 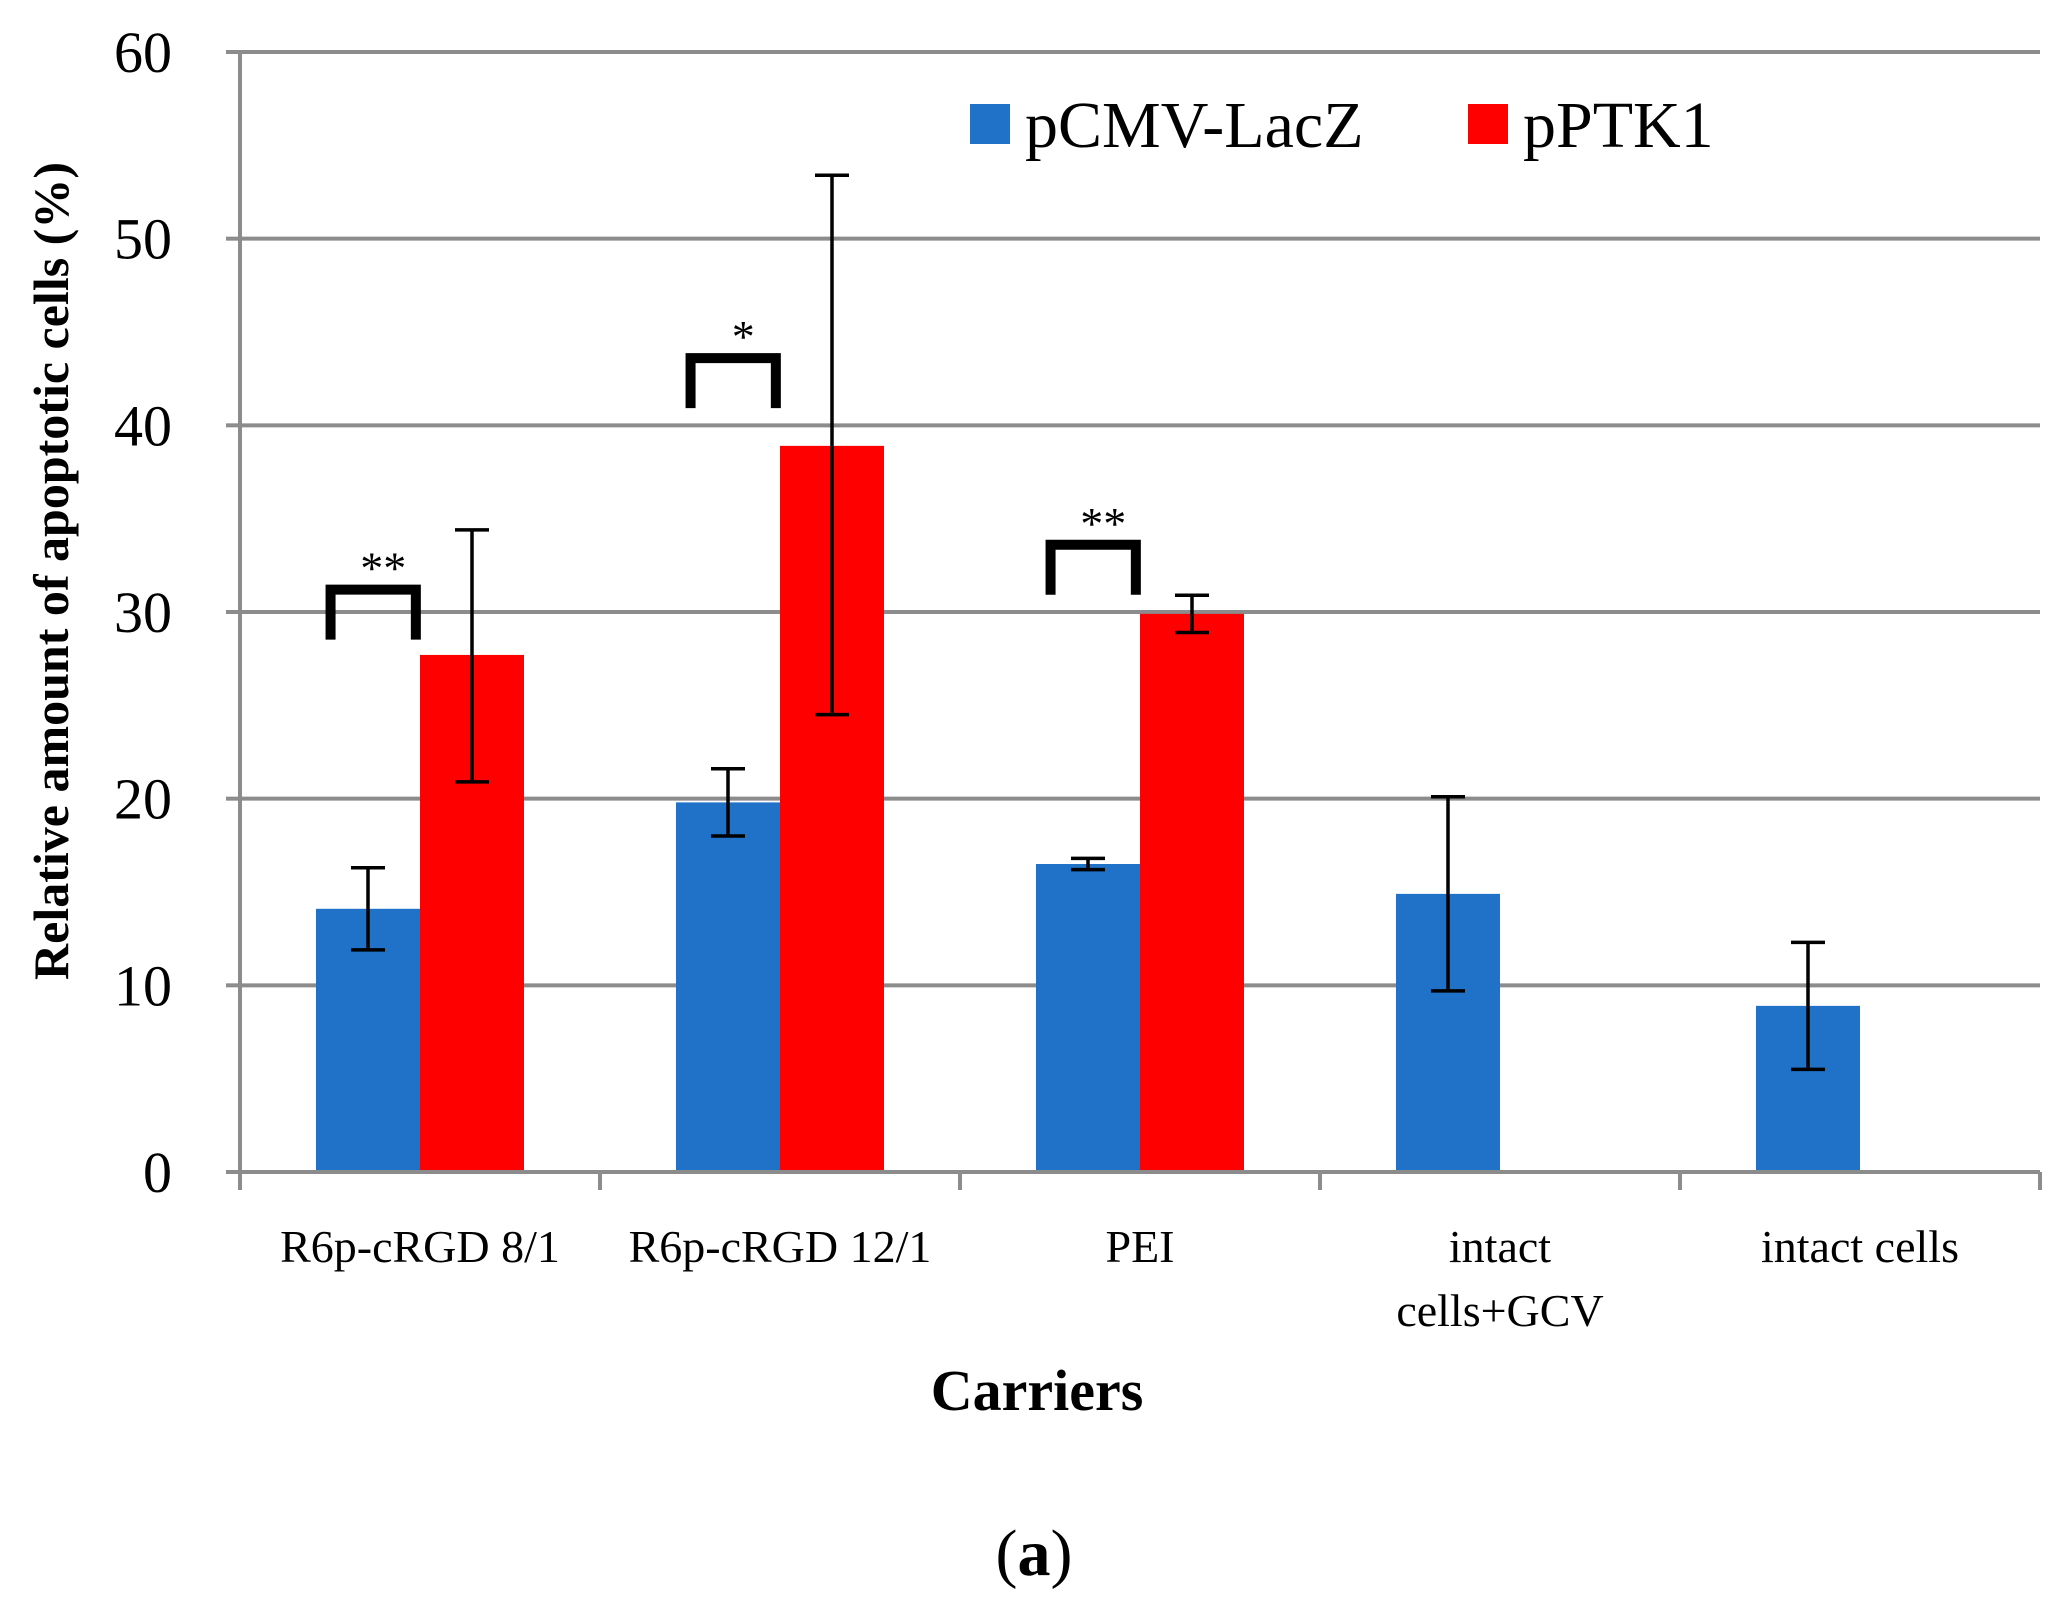 I want to click on x-category-label: intact, so click(x=1500, y=1246).